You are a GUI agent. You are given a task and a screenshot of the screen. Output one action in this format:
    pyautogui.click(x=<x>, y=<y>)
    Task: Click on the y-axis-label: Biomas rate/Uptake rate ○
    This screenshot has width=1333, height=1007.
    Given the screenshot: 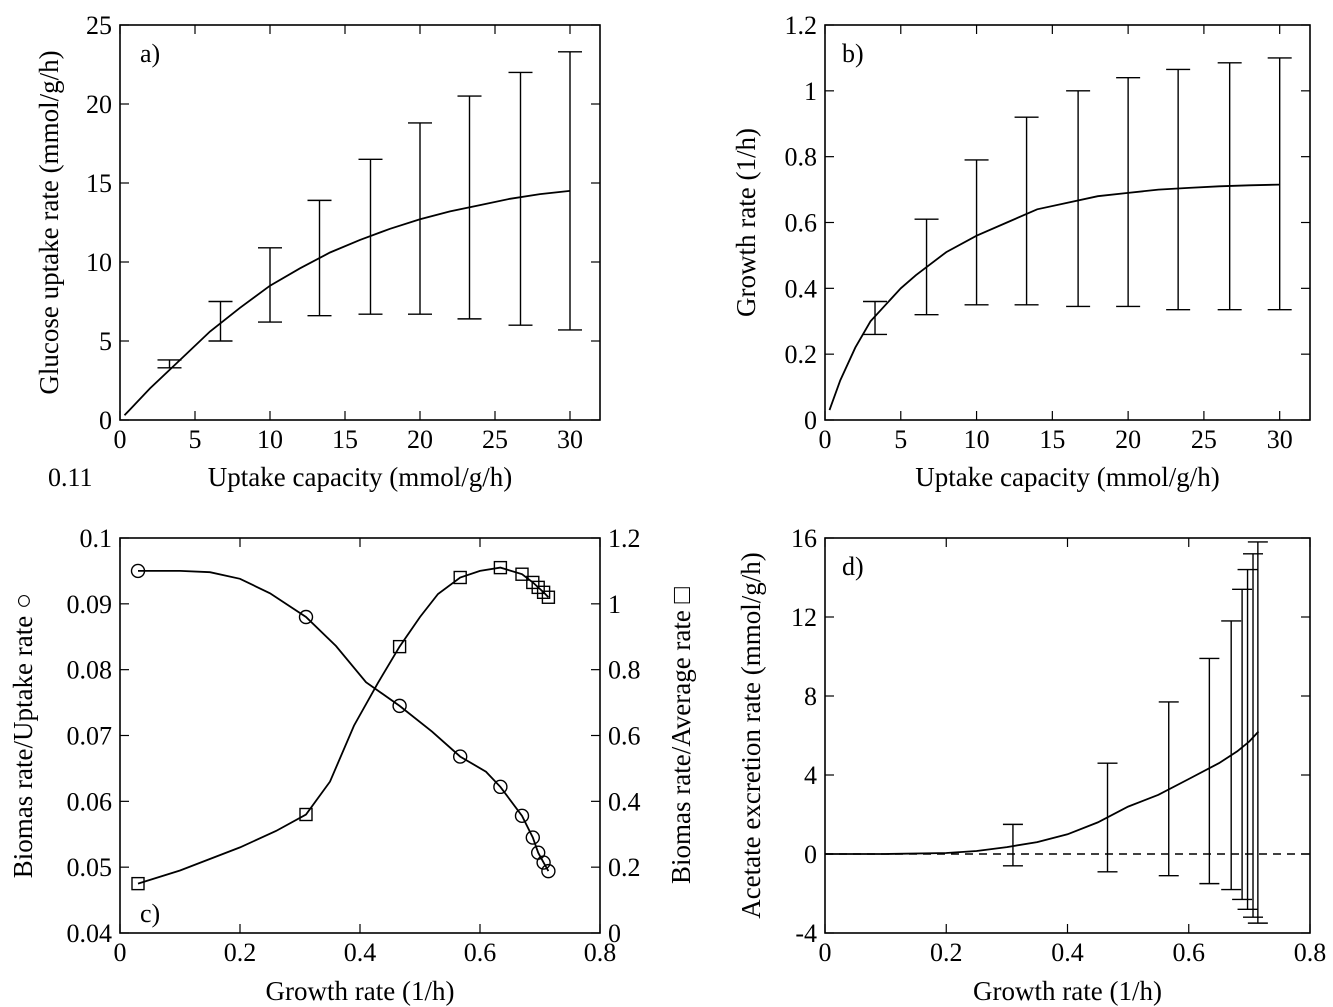 What is the action you would take?
    pyautogui.click(x=23, y=735)
    